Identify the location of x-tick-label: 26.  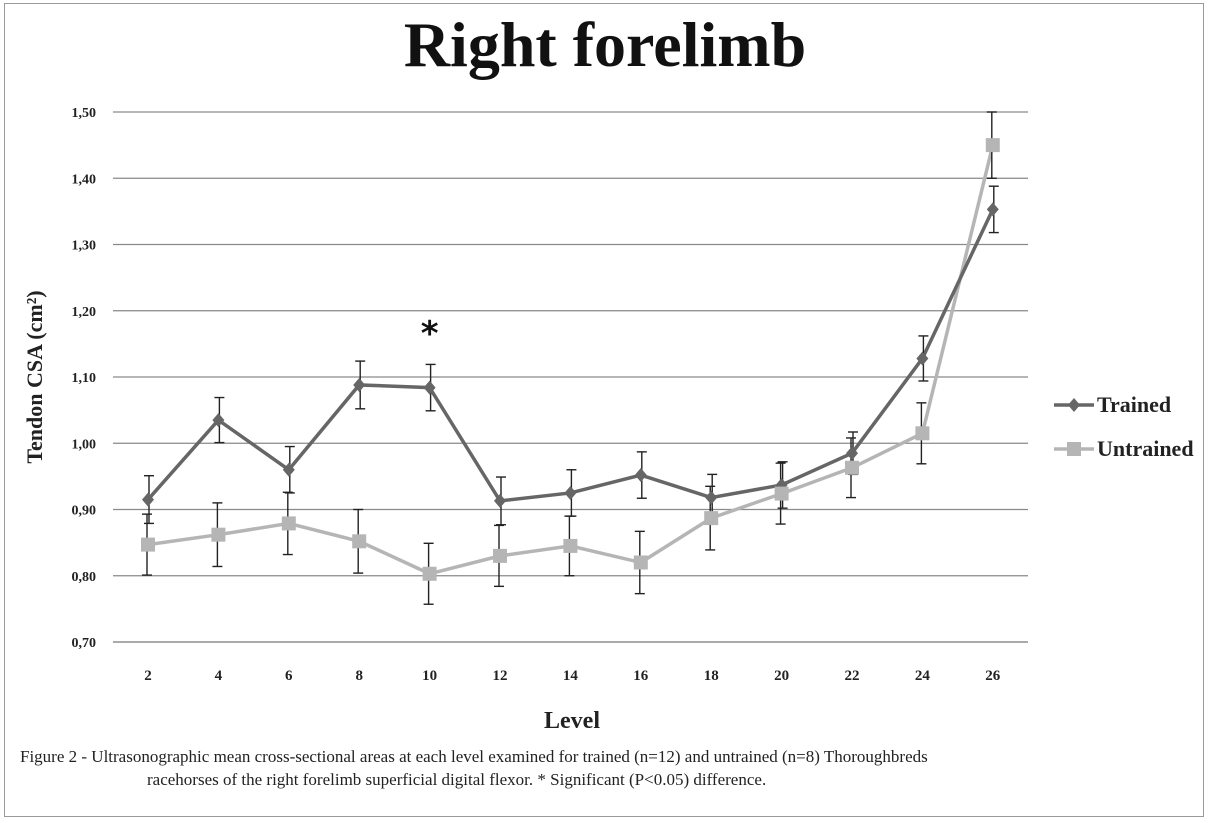
(993, 676).